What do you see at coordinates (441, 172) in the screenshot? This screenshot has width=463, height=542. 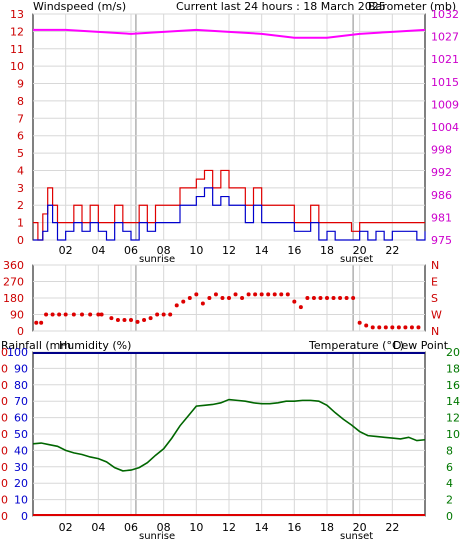 I see `baro-tick-992: 992` at bounding box center [441, 172].